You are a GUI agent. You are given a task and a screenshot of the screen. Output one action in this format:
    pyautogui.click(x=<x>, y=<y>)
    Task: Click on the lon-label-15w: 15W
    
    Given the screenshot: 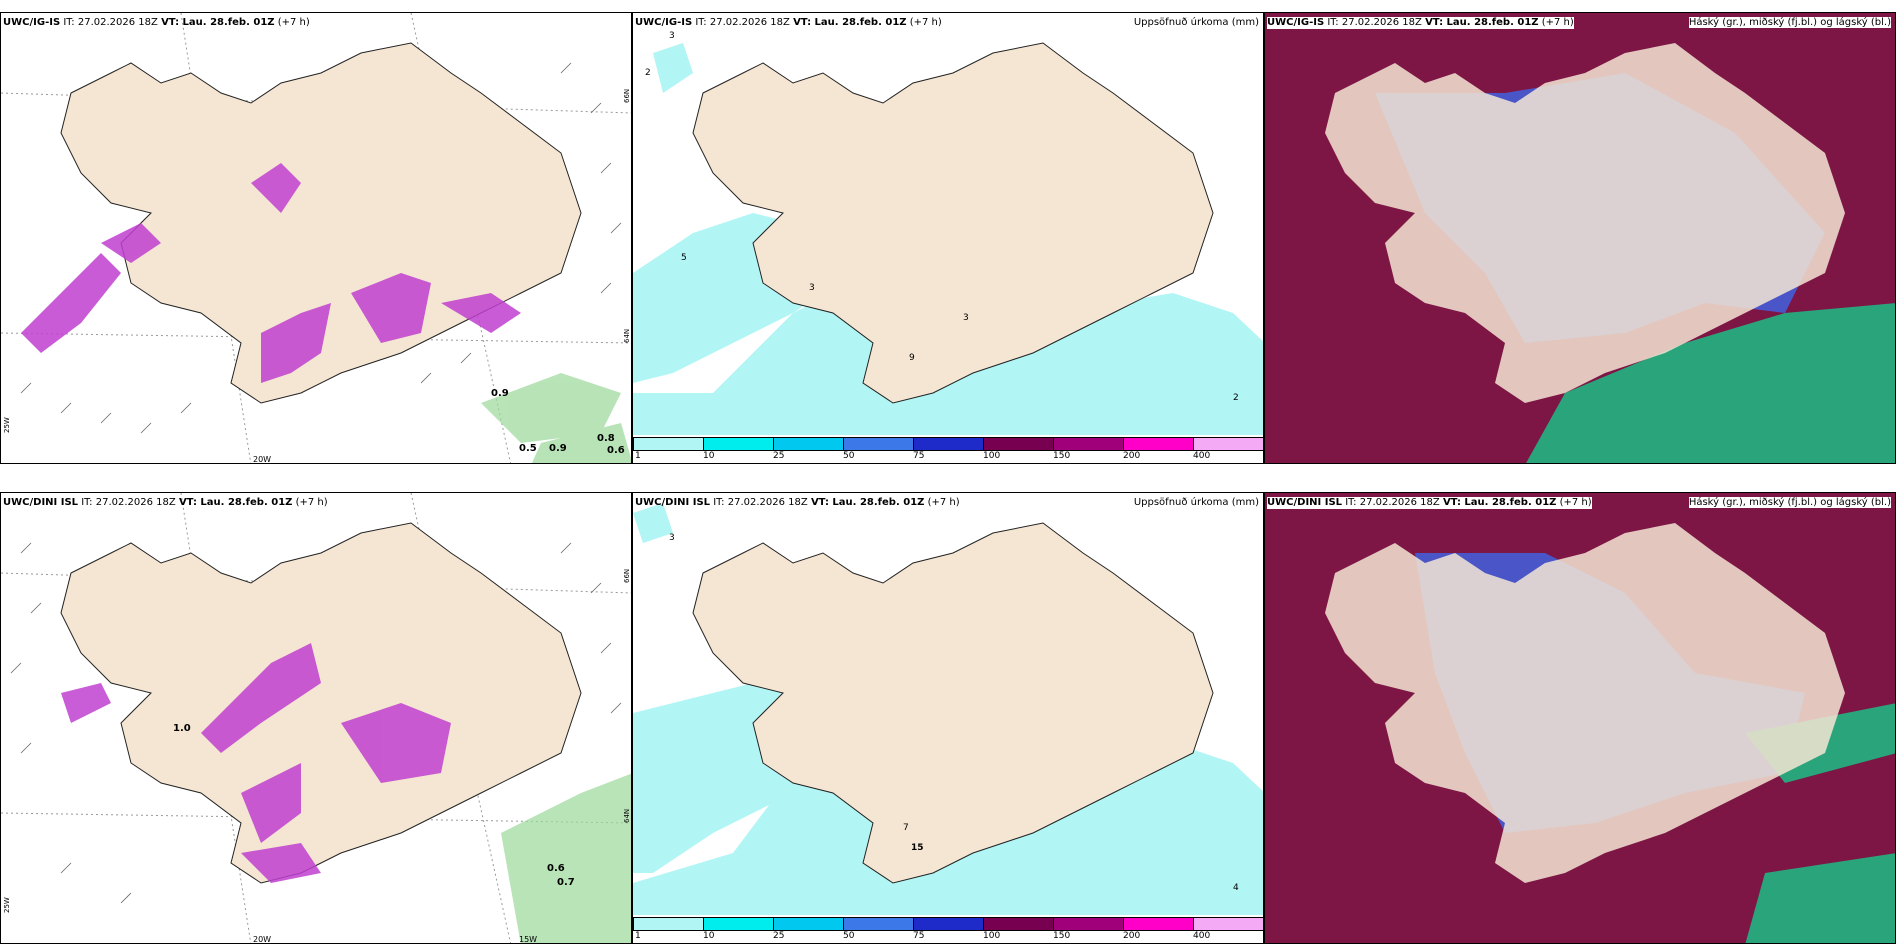 What is the action you would take?
    pyautogui.click(x=528, y=939)
    